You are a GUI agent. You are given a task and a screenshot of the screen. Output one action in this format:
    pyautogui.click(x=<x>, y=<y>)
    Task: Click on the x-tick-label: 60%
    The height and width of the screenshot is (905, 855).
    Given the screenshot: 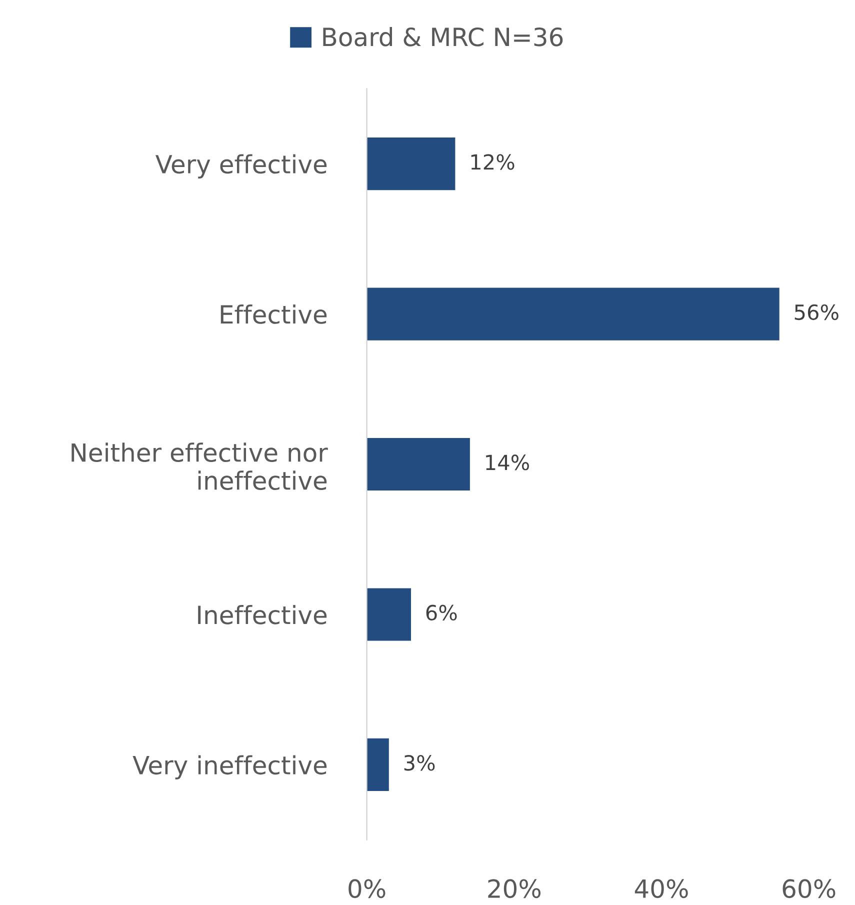 What is the action you would take?
    pyautogui.click(x=809, y=888)
    